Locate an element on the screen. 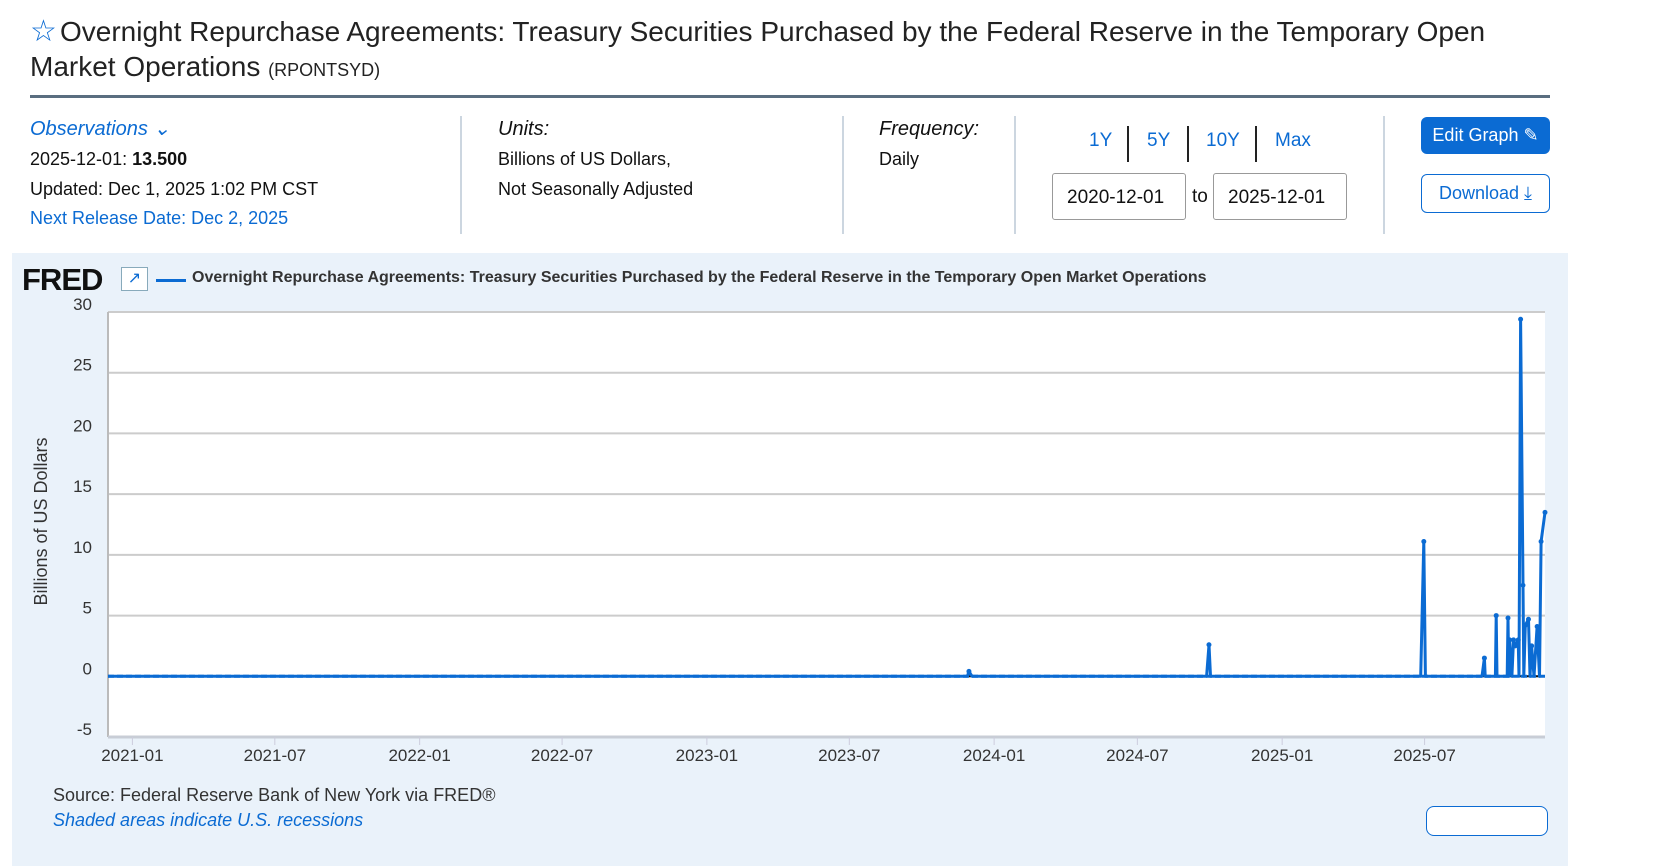 The image size is (1662, 866). x-tick-label: 2024-07 is located at coordinates (1137, 755).